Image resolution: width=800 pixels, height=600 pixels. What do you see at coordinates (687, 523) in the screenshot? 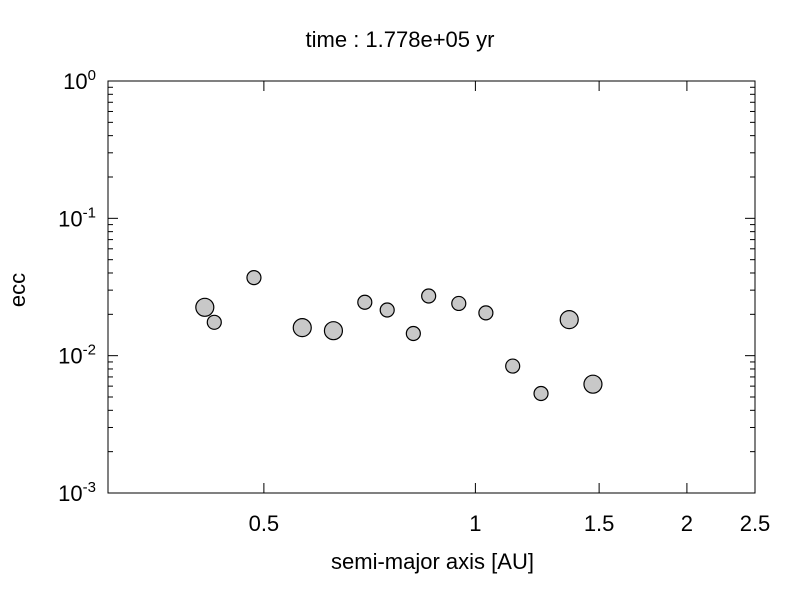
I see `x-tick-label: 2` at bounding box center [687, 523].